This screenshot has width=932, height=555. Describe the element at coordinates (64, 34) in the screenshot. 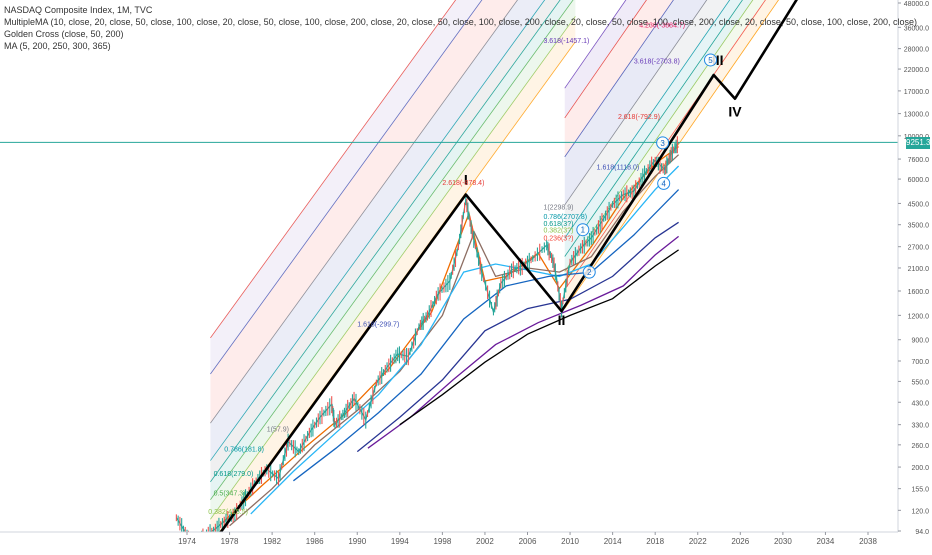

I see `legend-golden-cross: Golden Cross (close, 50, 200)` at that location.